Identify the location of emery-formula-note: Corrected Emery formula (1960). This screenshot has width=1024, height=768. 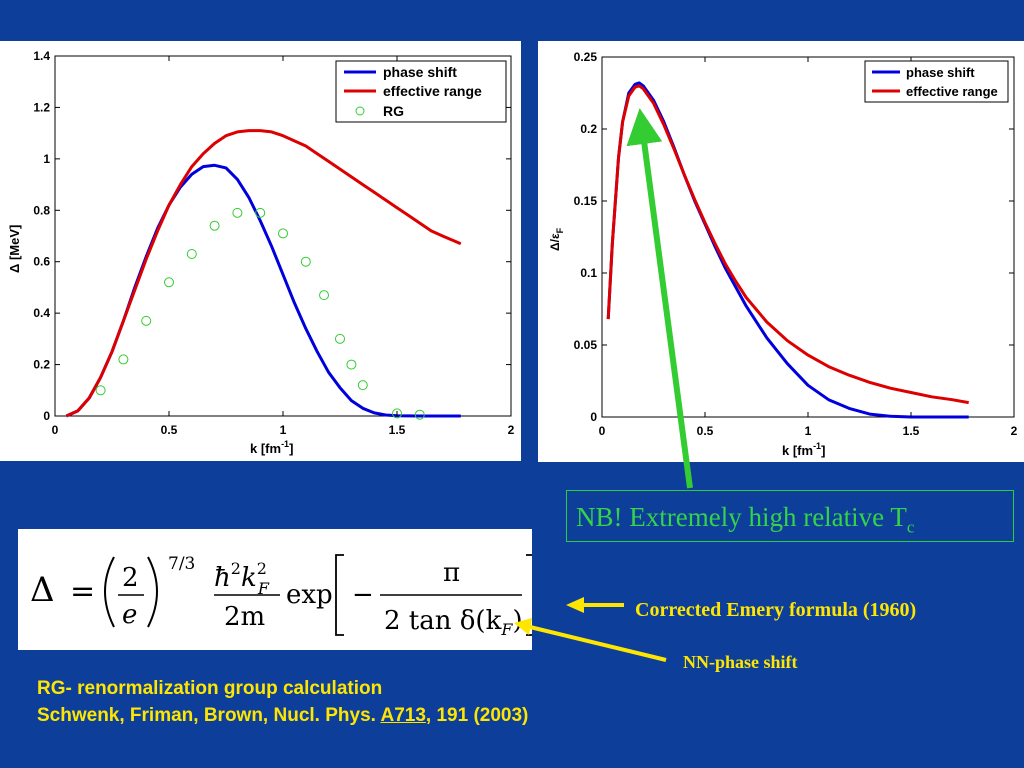
(776, 610).